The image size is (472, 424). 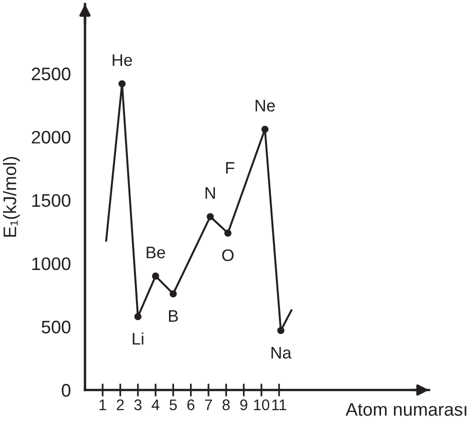 I want to click on y-tick-label: 1000, so click(x=51, y=263).